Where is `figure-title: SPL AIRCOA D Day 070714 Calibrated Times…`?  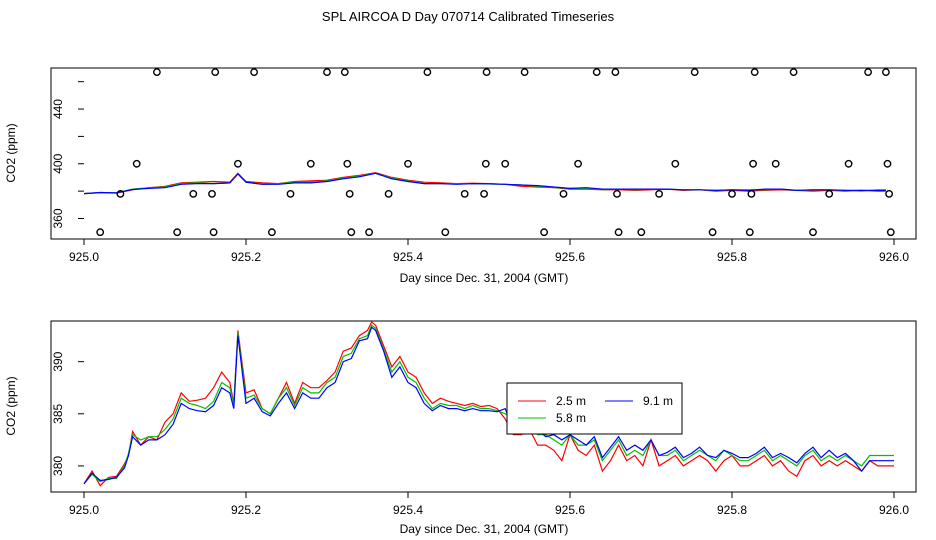 figure-title: SPL AIRCOA D Day 070714 Calibrated Times… is located at coordinates (468, 16).